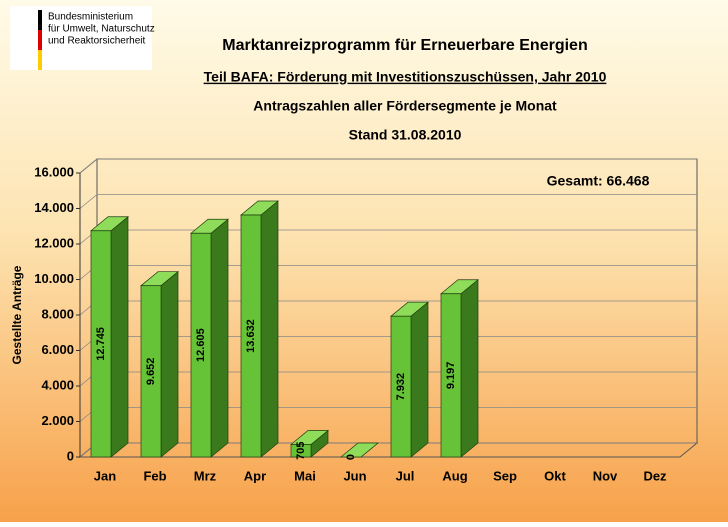 This screenshot has width=728, height=527. Describe the element at coordinates (96, 41) in the screenshot. I see `logo-text: und Reaktorsicherheit` at that location.